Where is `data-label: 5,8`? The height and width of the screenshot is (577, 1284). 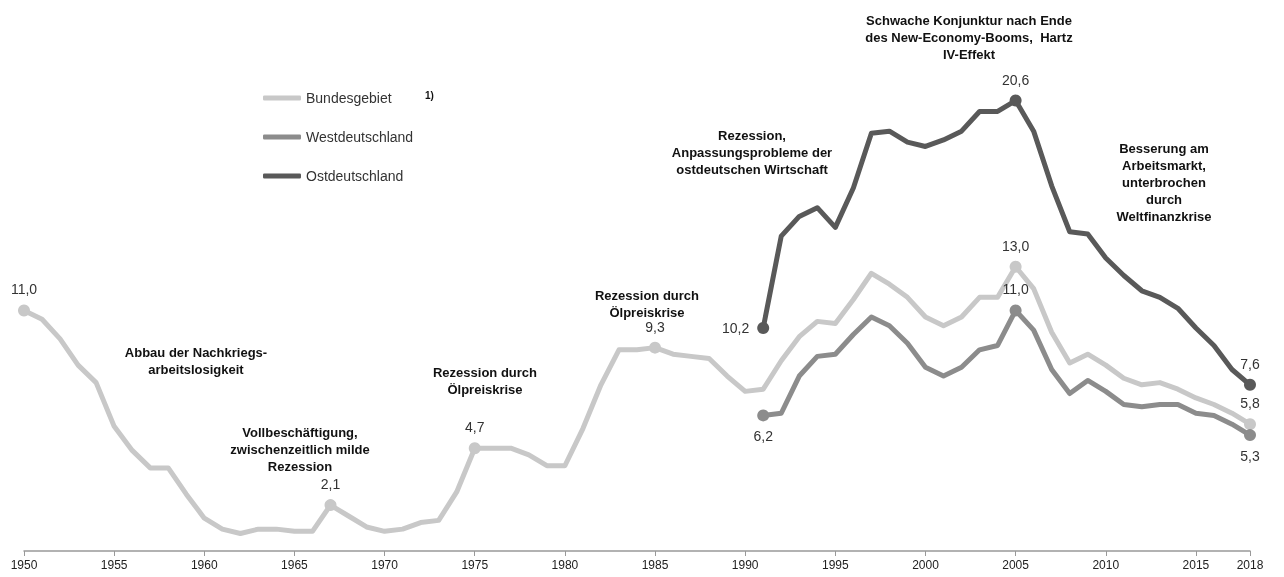
data-label: 5,8 is located at coordinates (1250, 403).